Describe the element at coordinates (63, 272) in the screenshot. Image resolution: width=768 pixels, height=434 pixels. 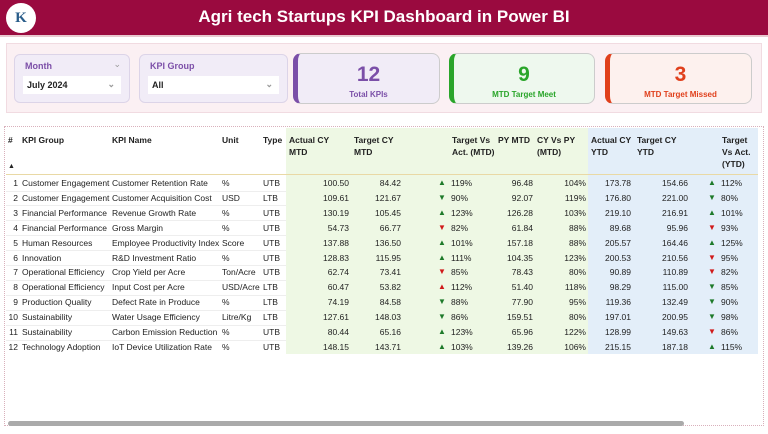
I see `cell-group: Operational Efficiency` at that location.